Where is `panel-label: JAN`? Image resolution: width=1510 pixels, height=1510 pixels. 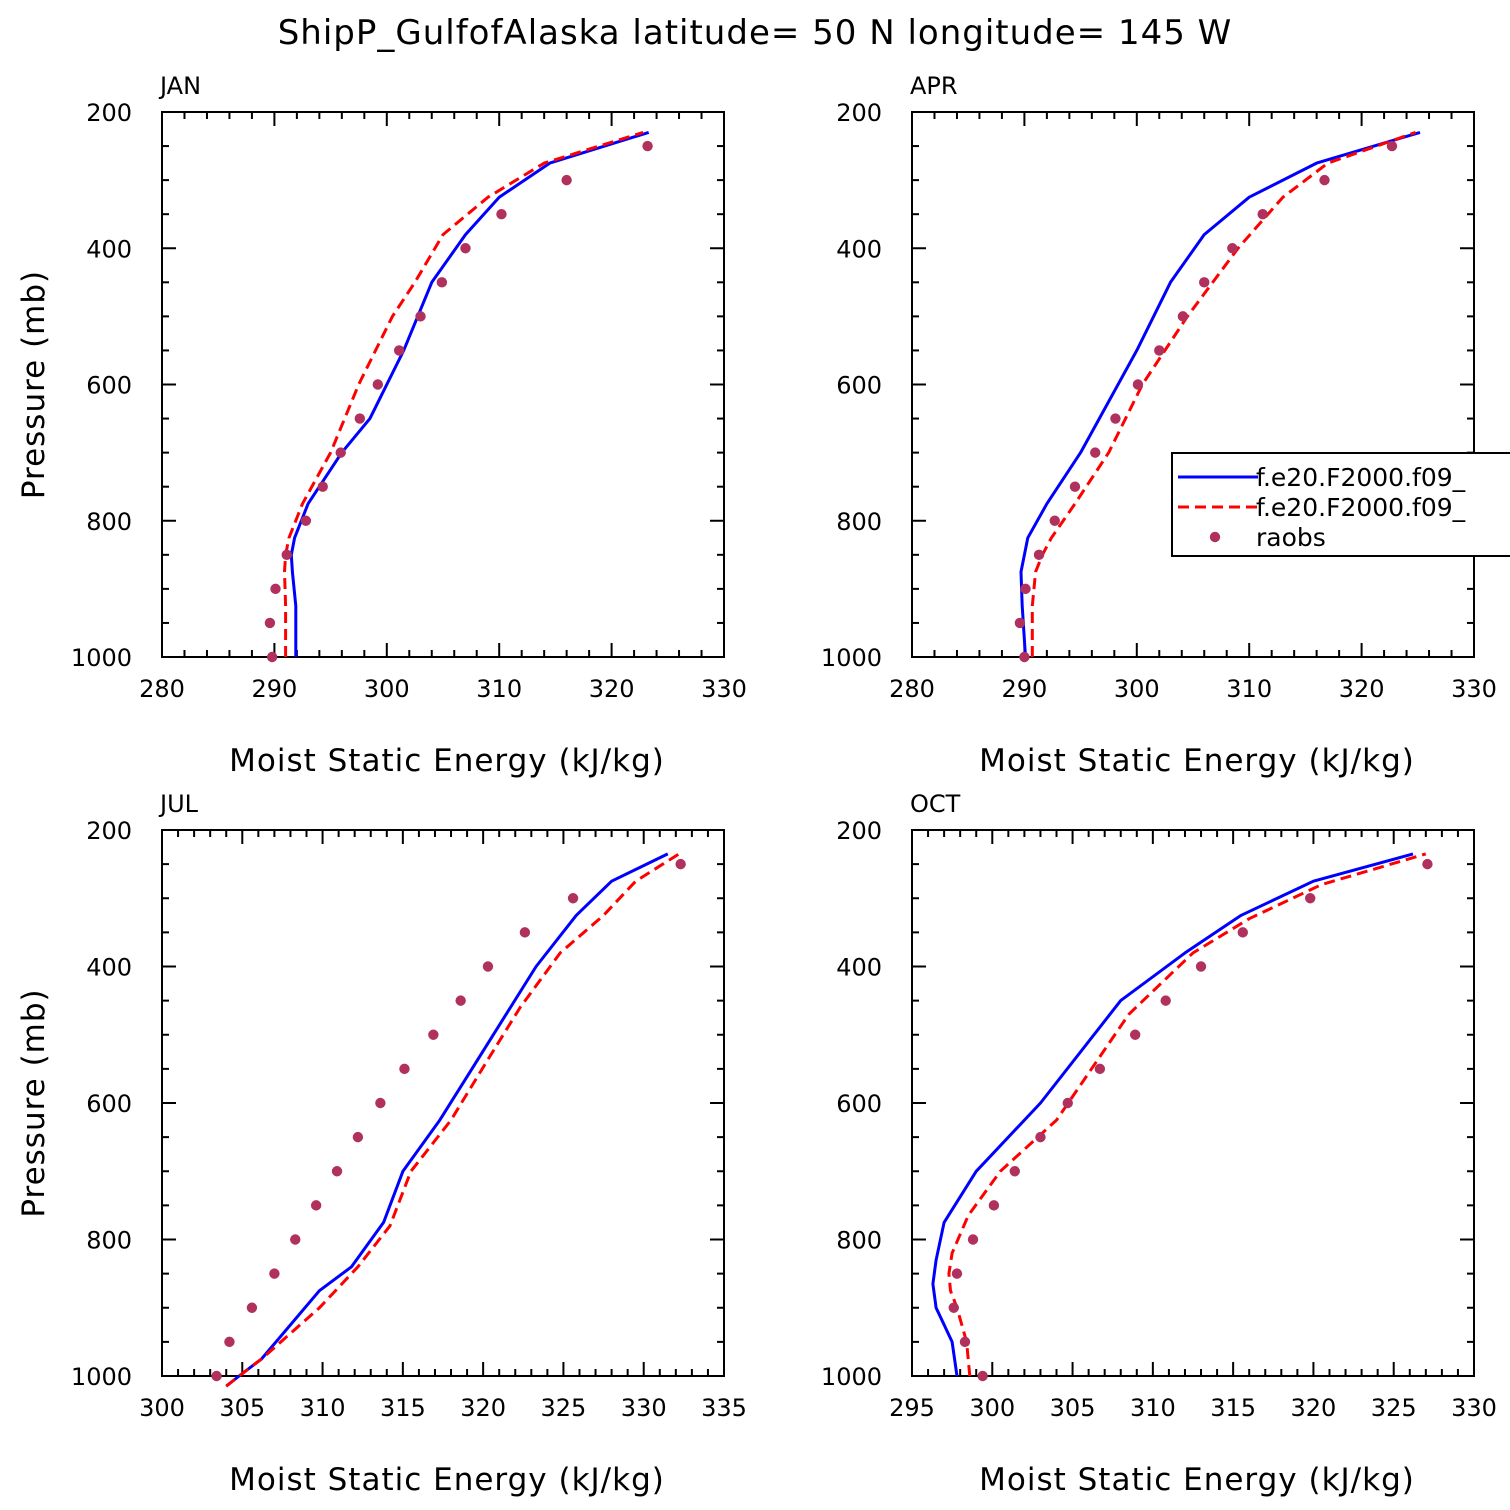 panel-label: JAN is located at coordinates (179, 86).